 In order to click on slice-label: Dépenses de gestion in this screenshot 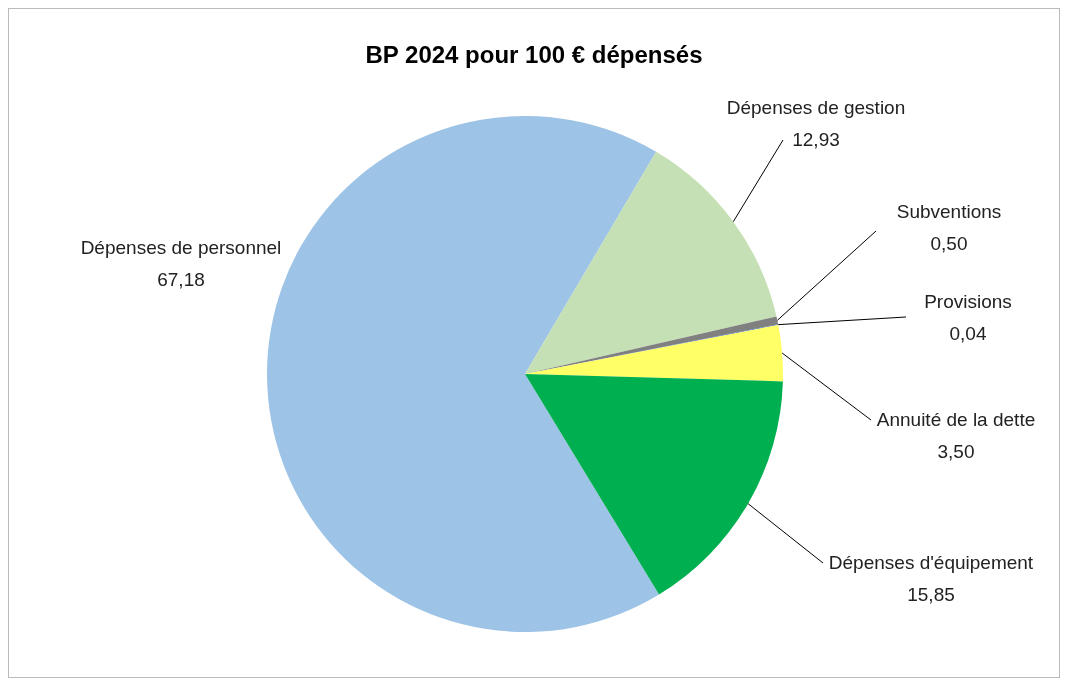, I will do `click(816, 107)`.